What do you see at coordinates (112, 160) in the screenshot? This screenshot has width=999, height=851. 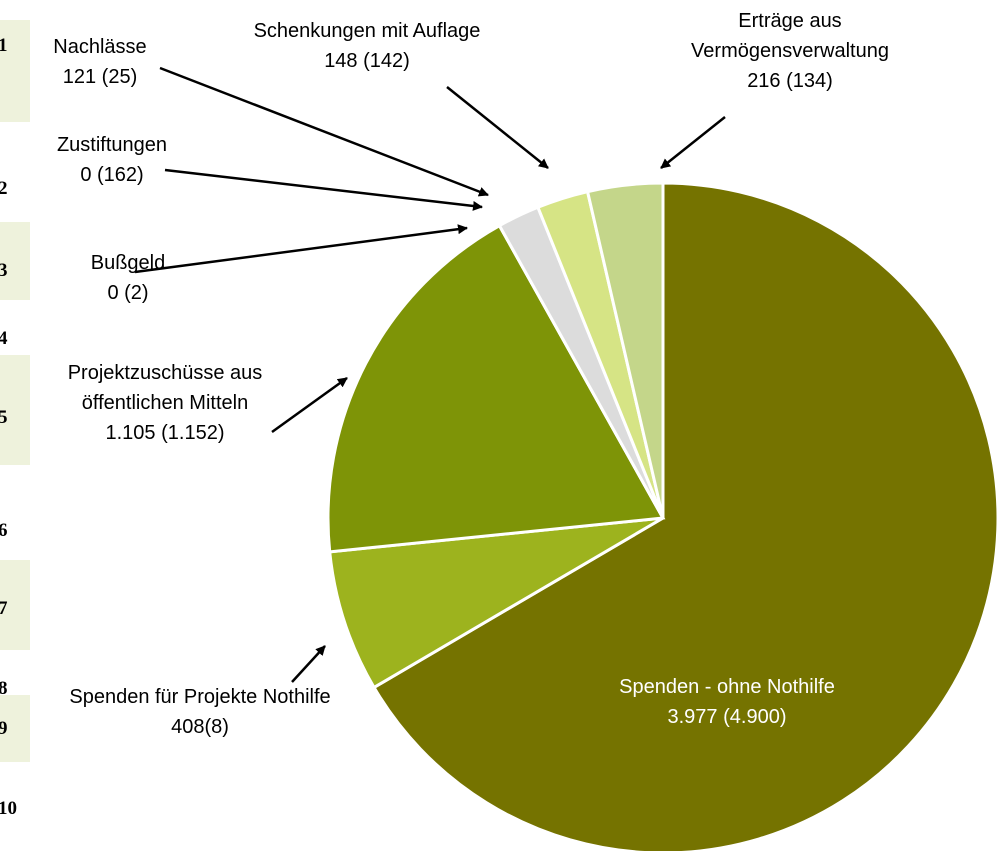 I see `slice-label: Zustiftungen 0 (162)` at bounding box center [112, 160].